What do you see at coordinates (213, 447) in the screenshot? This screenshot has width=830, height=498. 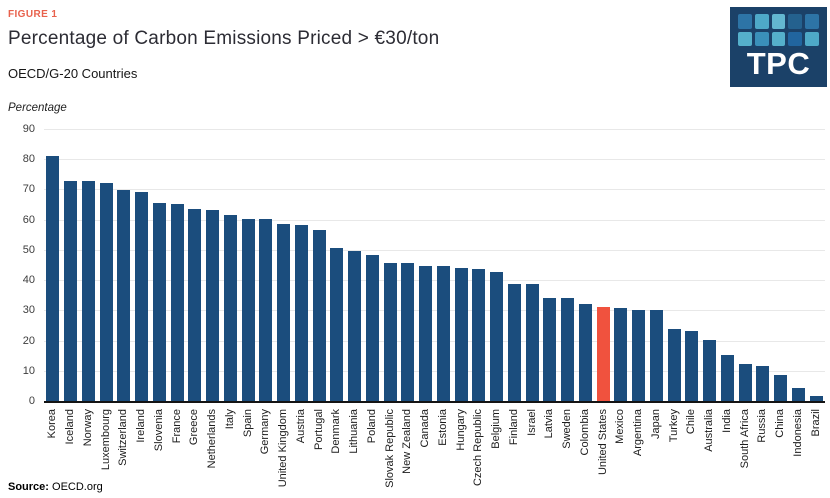 I see `x-label-slot: Netherlands` at bounding box center [213, 447].